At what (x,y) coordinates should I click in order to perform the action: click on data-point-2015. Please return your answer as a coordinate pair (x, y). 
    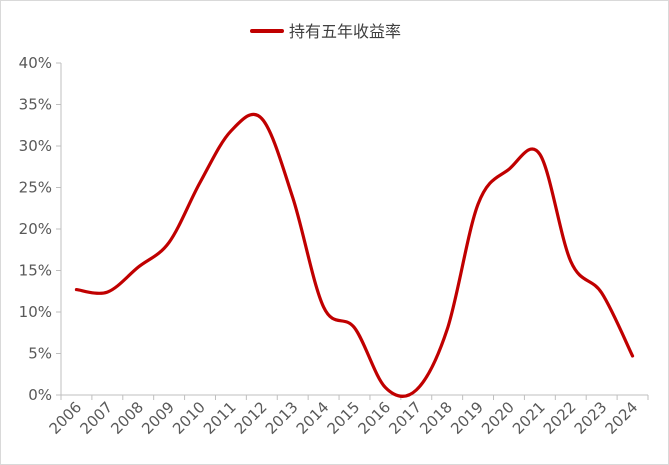
    Looking at the image, I should click on (355, 328).